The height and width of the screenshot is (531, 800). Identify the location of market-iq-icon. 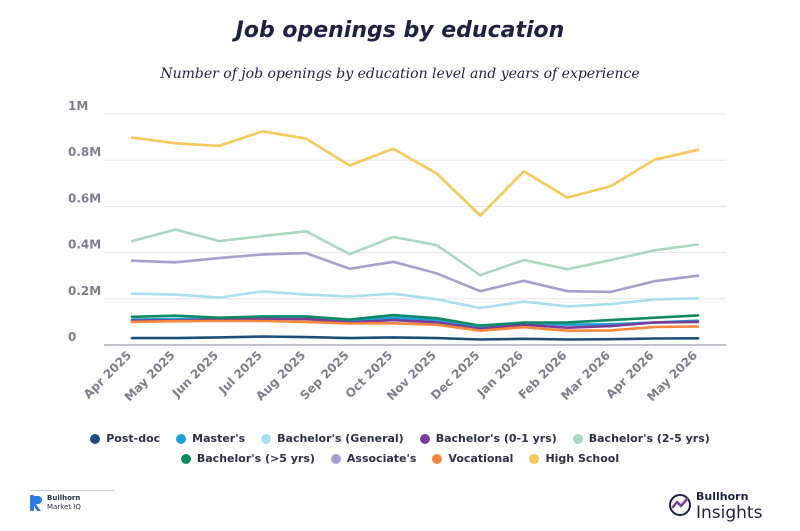
(36, 503).